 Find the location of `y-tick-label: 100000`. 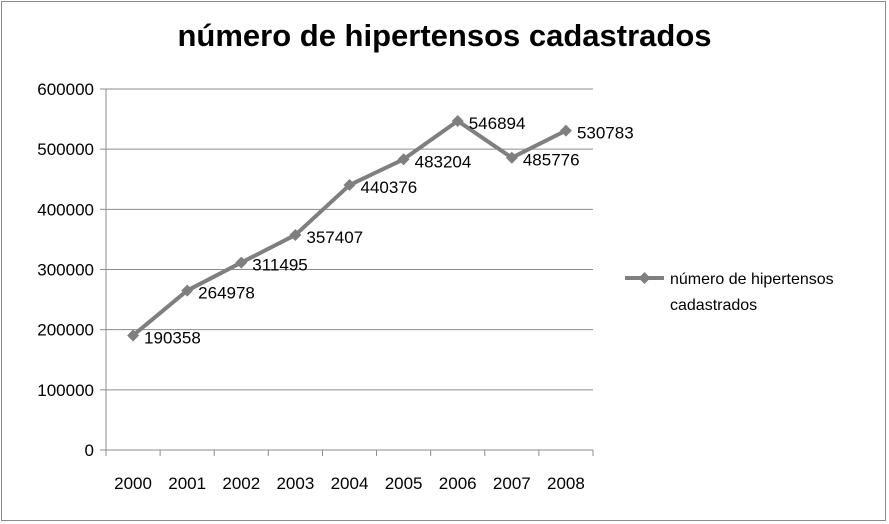

y-tick-label: 100000 is located at coordinates (65, 390).